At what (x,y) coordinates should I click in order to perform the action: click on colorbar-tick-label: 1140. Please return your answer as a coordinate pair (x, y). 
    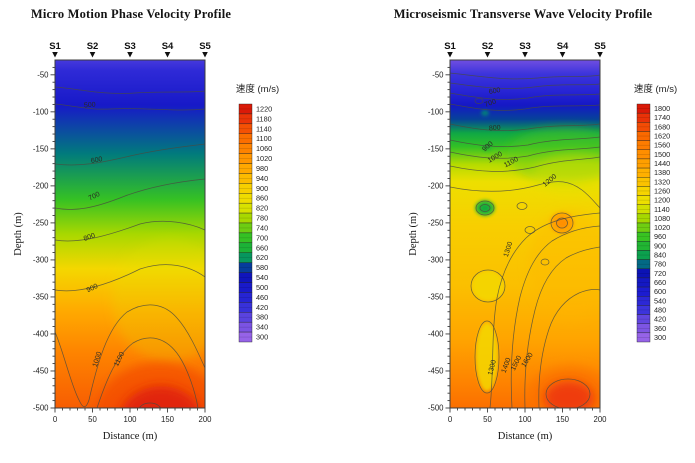
    Looking at the image, I should click on (264, 128).